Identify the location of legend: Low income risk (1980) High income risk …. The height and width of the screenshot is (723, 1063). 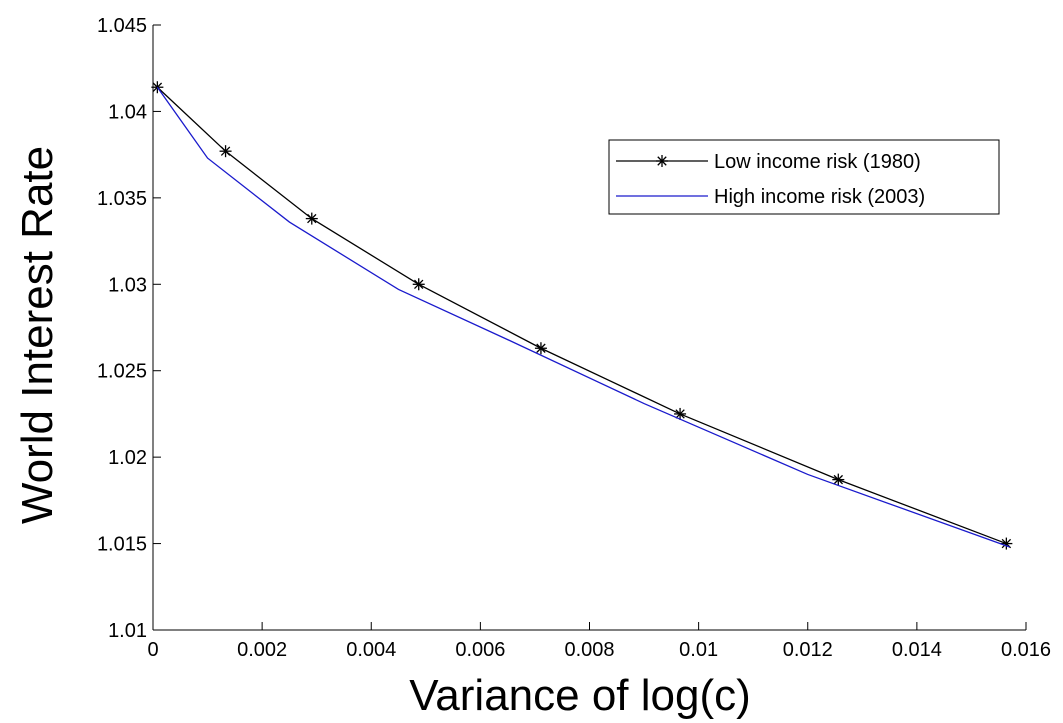
(804, 177).